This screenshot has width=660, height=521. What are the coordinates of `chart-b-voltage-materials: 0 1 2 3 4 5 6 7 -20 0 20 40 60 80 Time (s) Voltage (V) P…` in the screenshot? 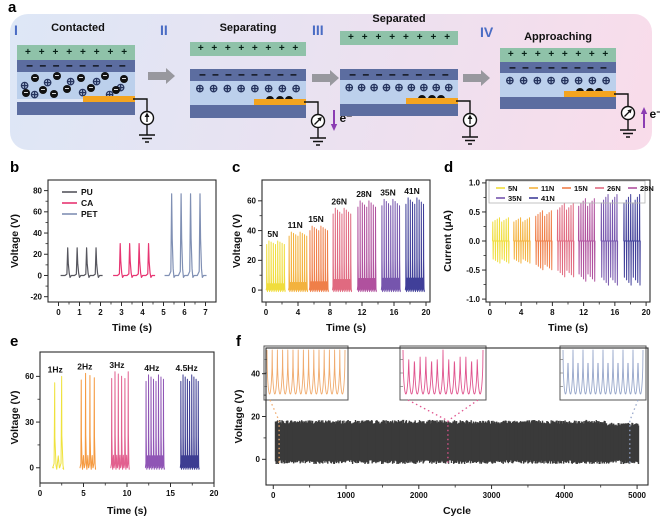 It's located at (115, 248).